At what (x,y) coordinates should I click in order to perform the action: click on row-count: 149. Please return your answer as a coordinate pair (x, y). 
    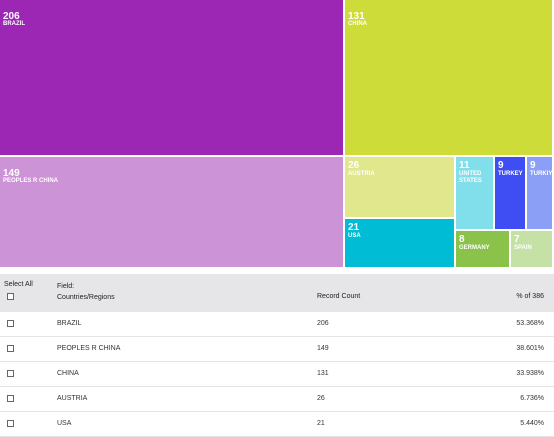
    Looking at the image, I should click on (323, 348).